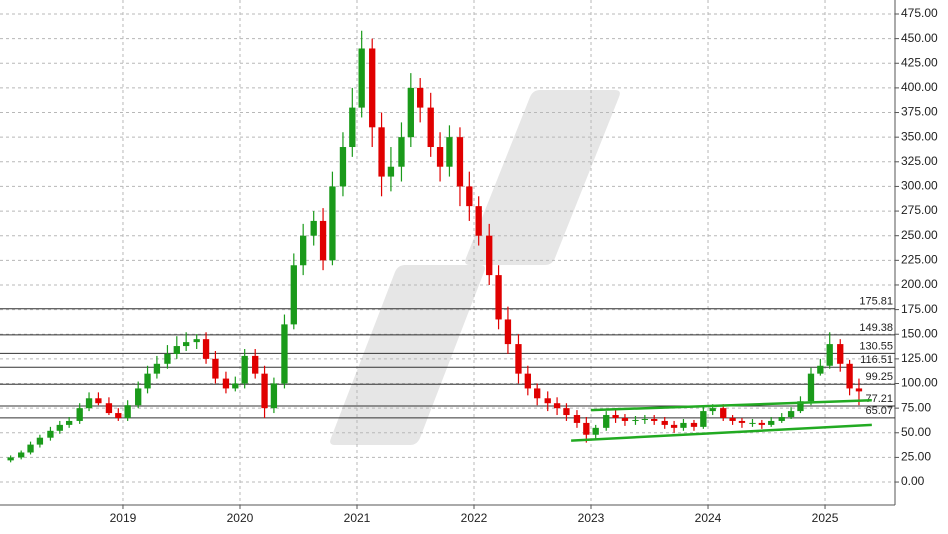 Image resolution: width=948 pixels, height=534 pixels. What do you see at coordinates (123, 518) in the screenshot?
I see `x-tick-label: 2019` at bounding box center [123, 518].